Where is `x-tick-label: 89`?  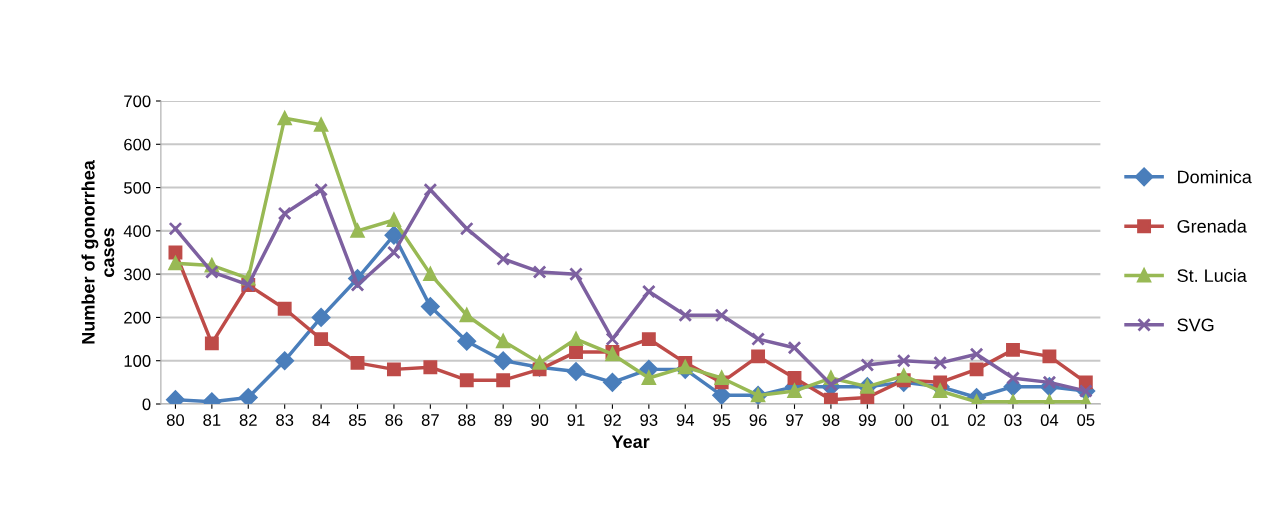
x-tick-label: 89 is located at coordinates (503, 420).